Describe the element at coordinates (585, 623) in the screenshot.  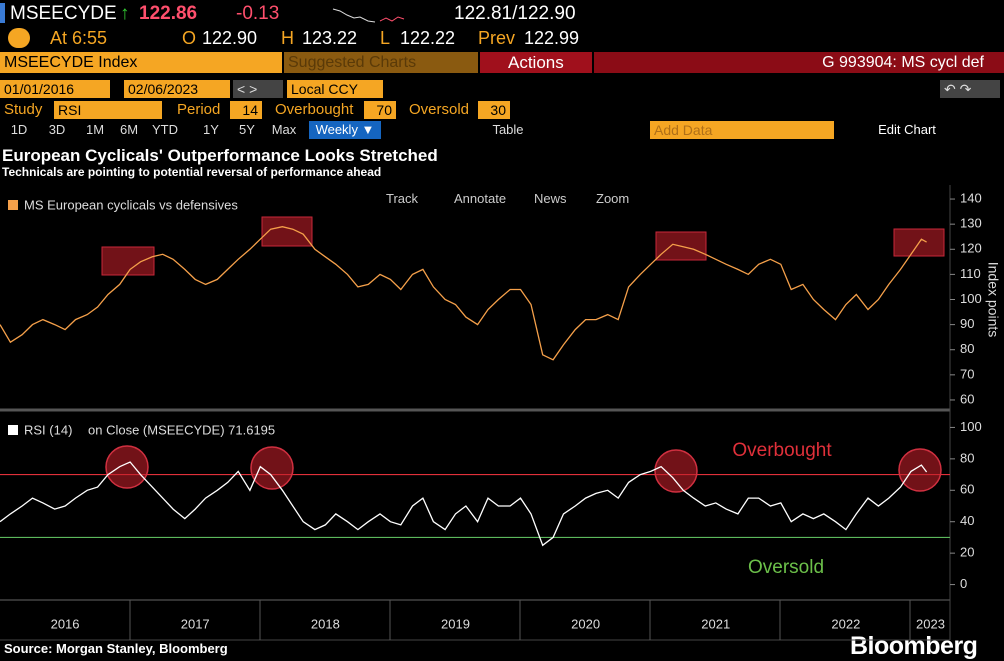
I see `x-tick-label: 2020` at that location.